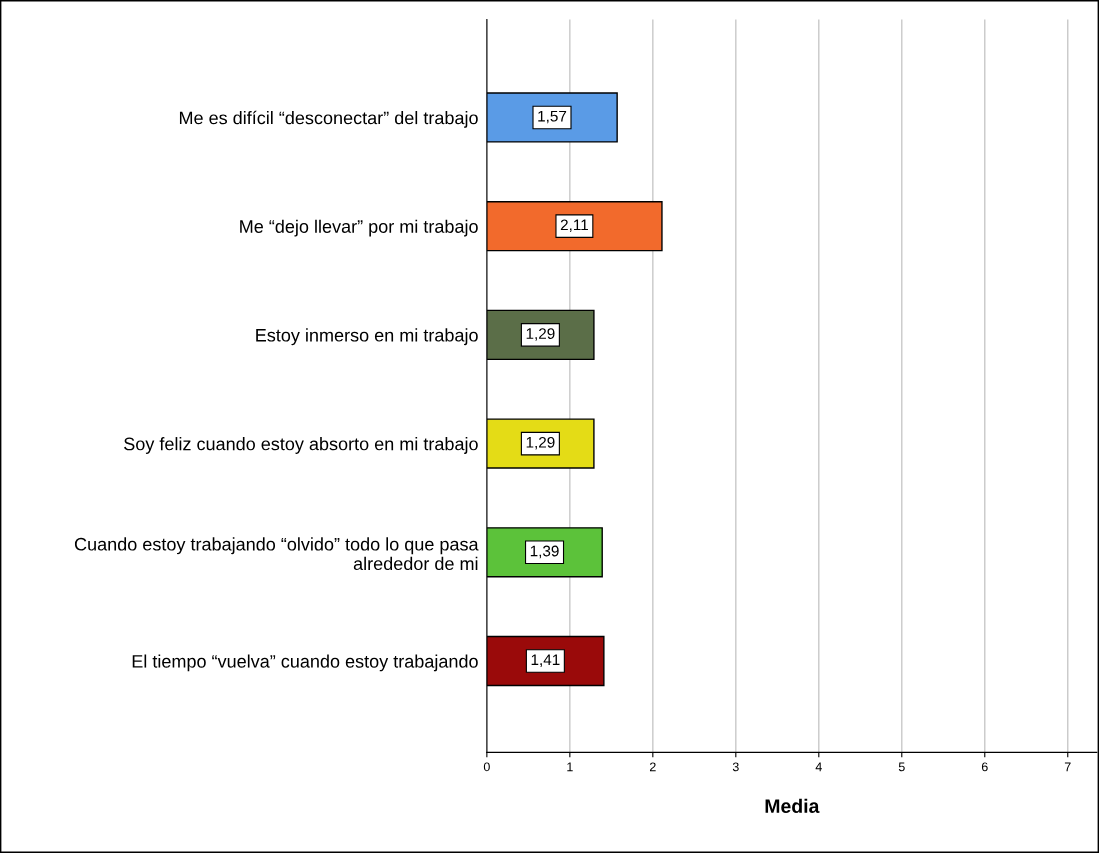  I want to click on x-tick-label: 3, so click(735, 767).